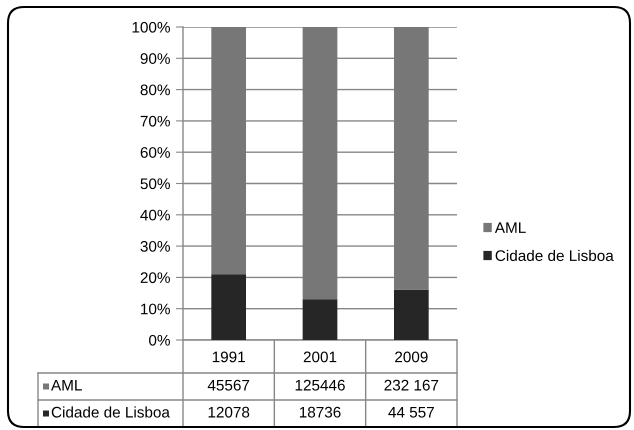  I want to click on text: 18736, so click(320, 412).